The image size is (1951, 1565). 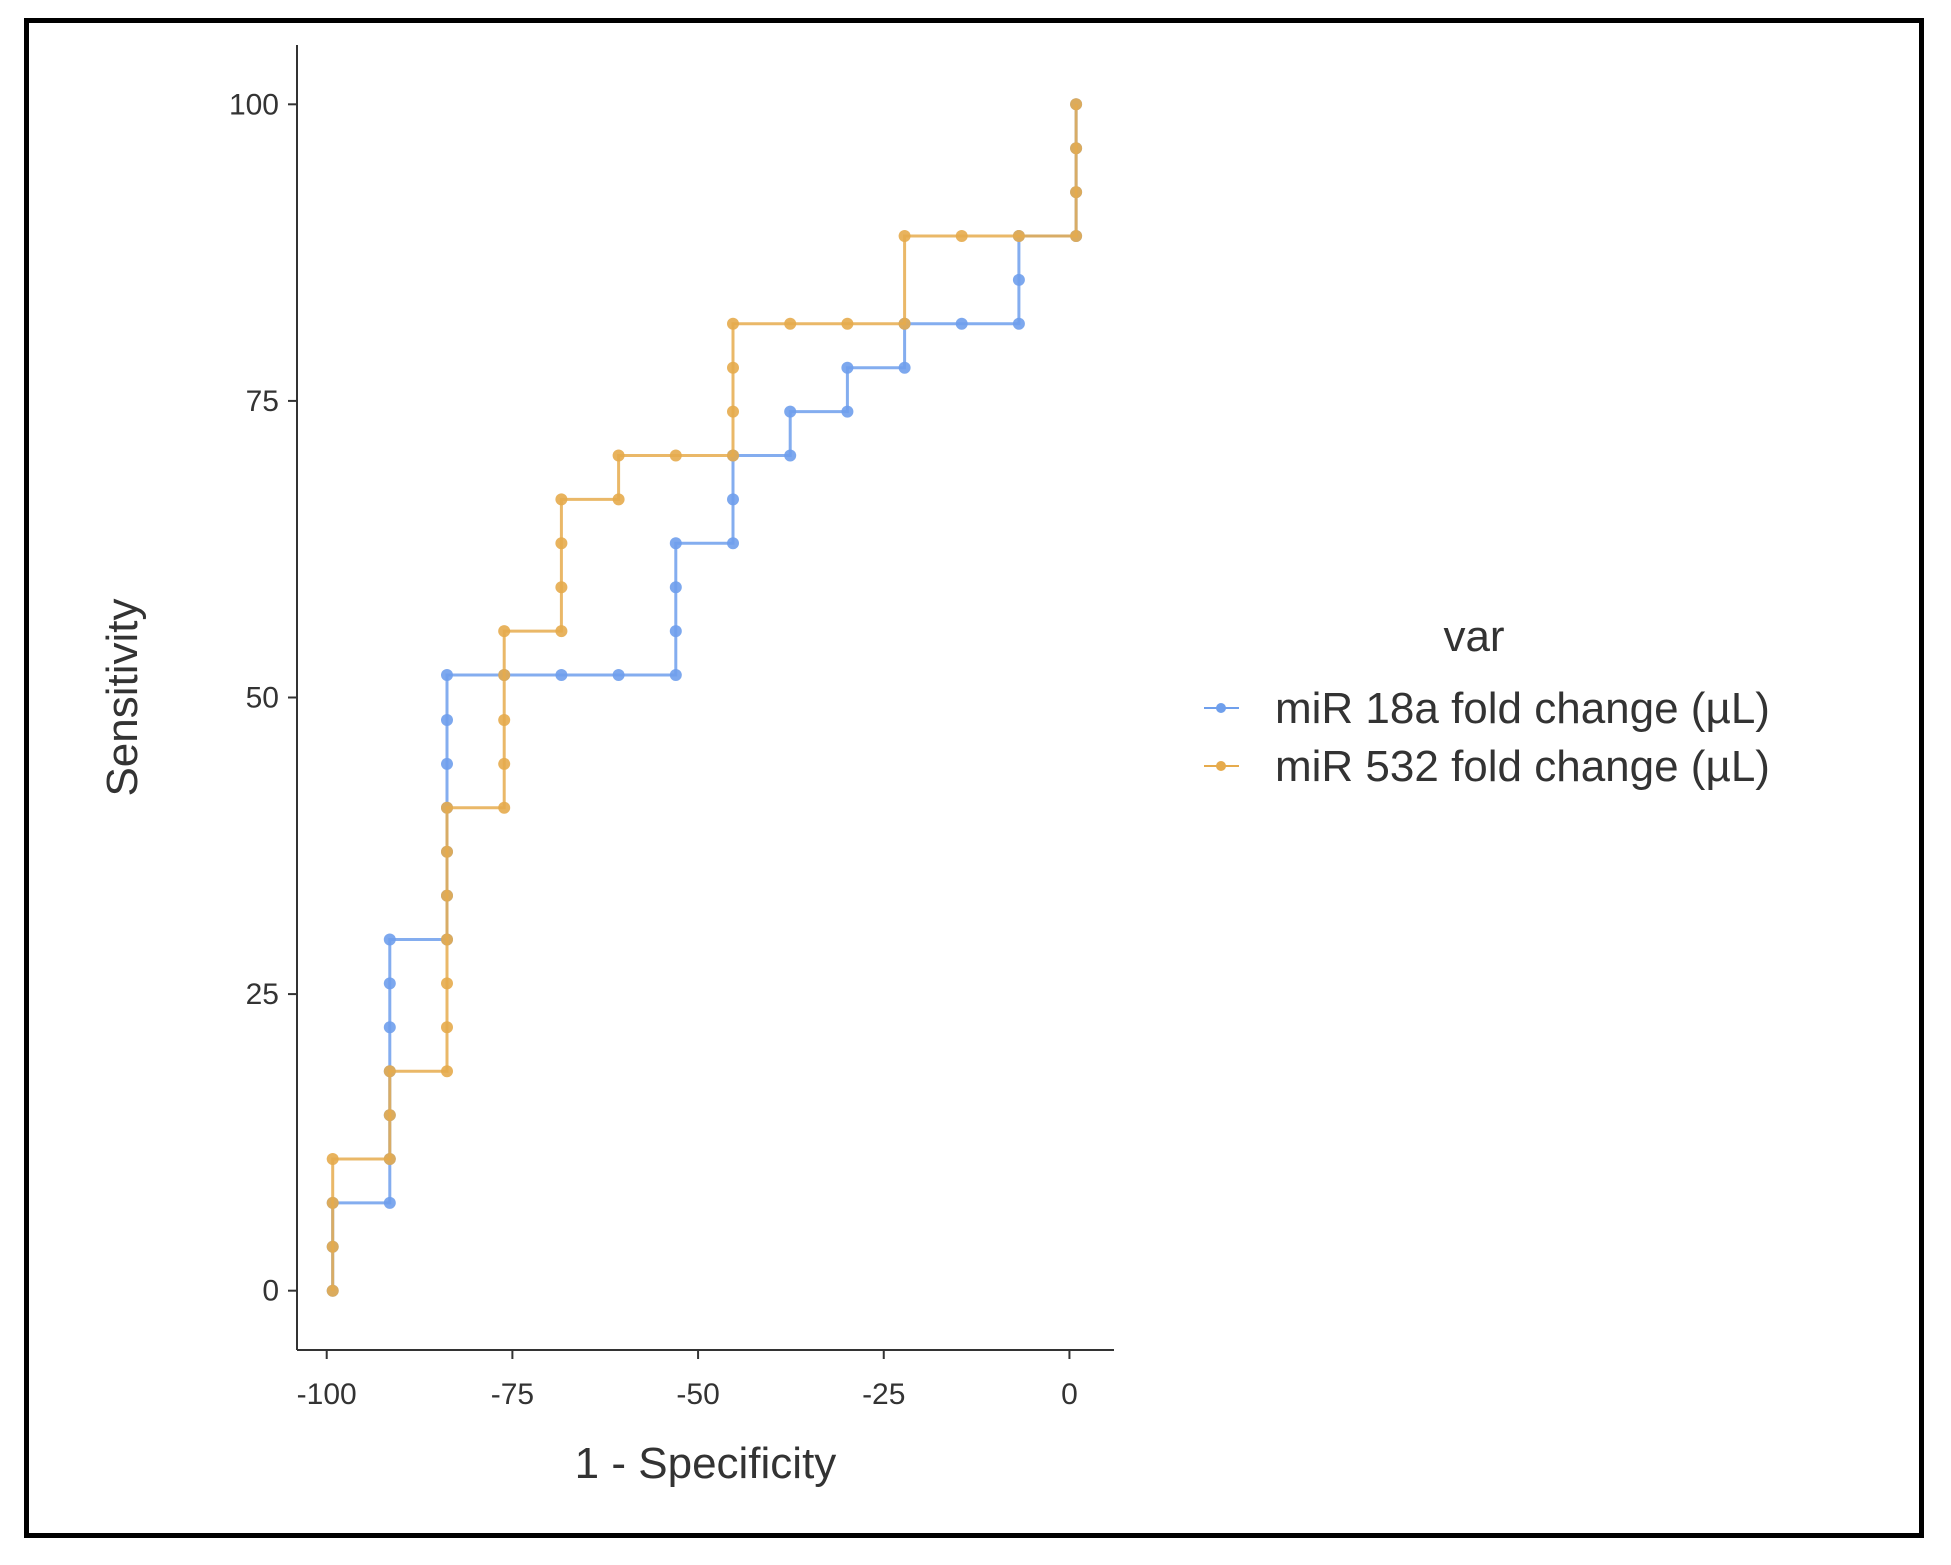 I want to click on x-tick-label: -50, so click(x=697, y=1394).